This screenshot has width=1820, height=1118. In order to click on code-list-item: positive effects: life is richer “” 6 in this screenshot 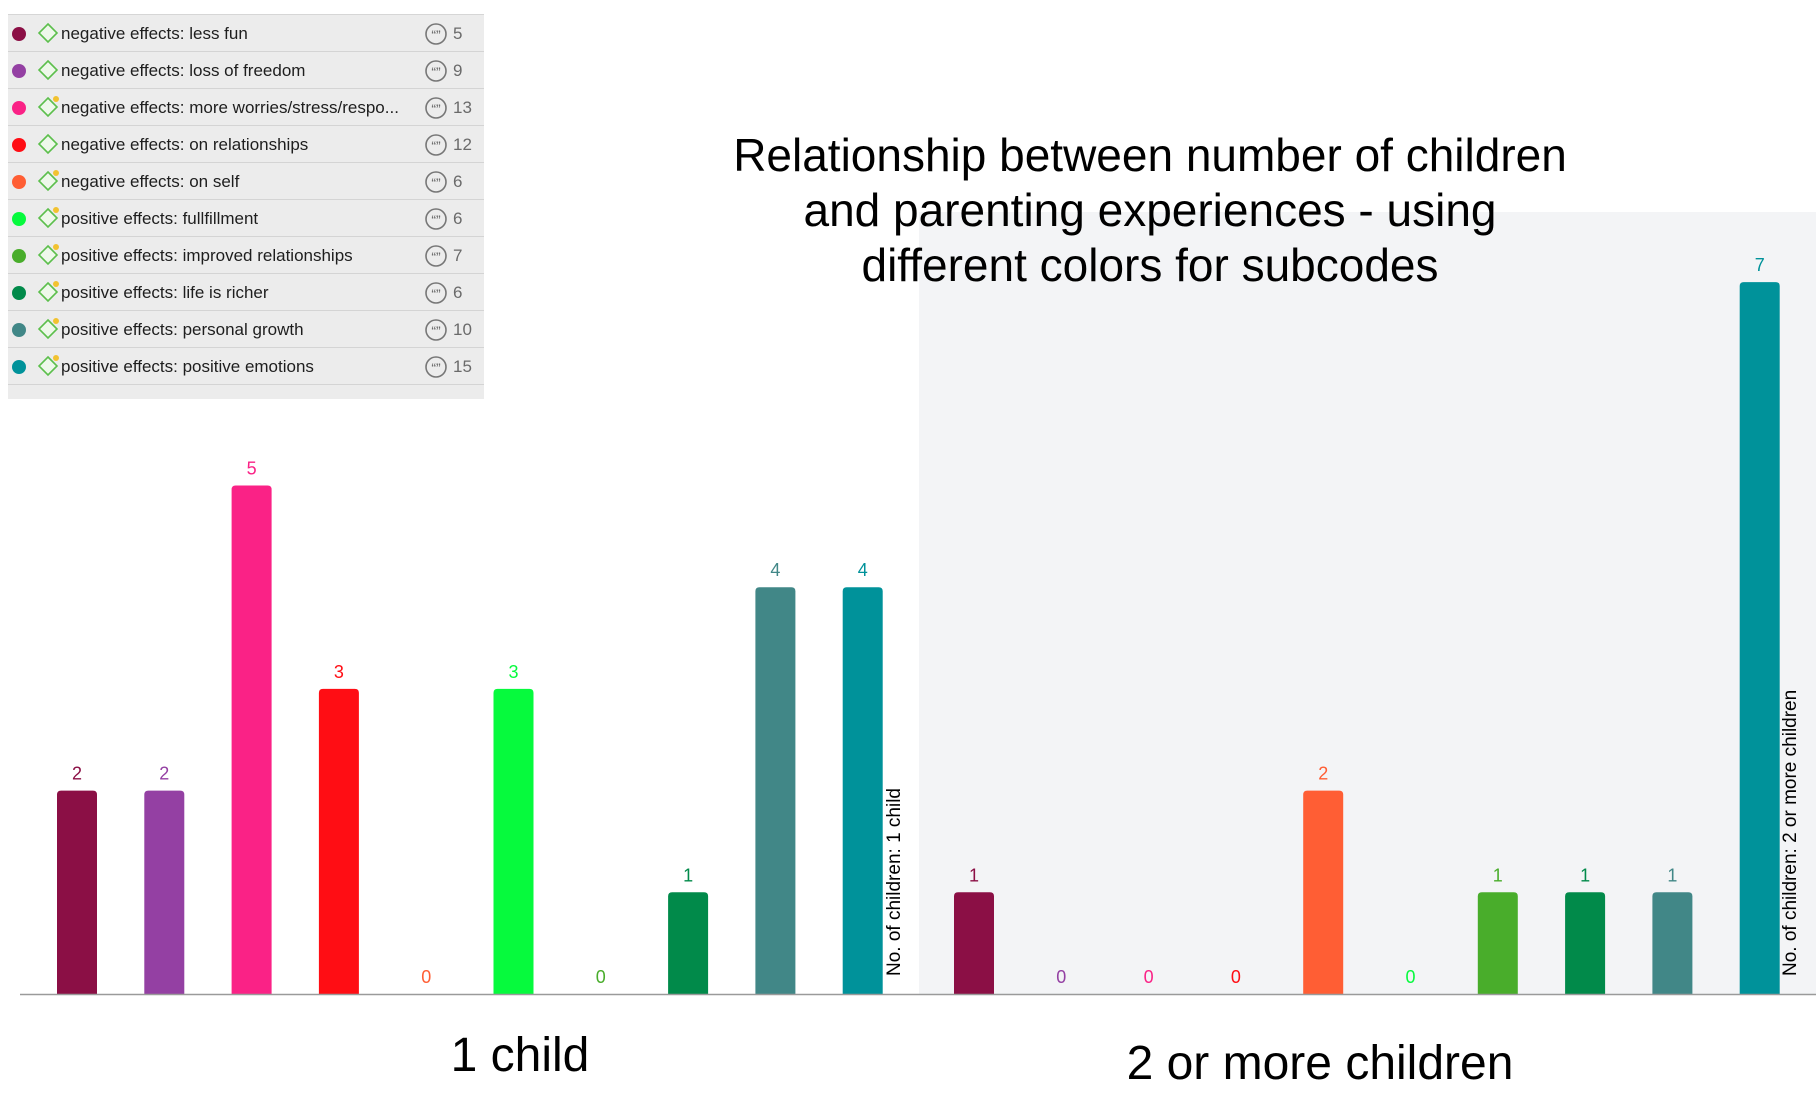, I will do `click(246, 292)`.